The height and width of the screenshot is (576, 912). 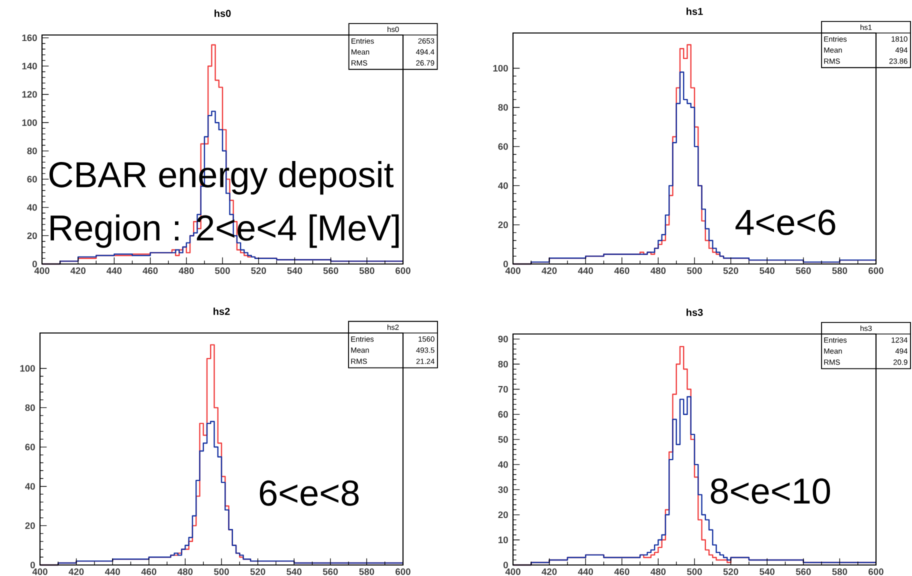 I want to click on y-tick-label: 10, so click(x=503, y=540).